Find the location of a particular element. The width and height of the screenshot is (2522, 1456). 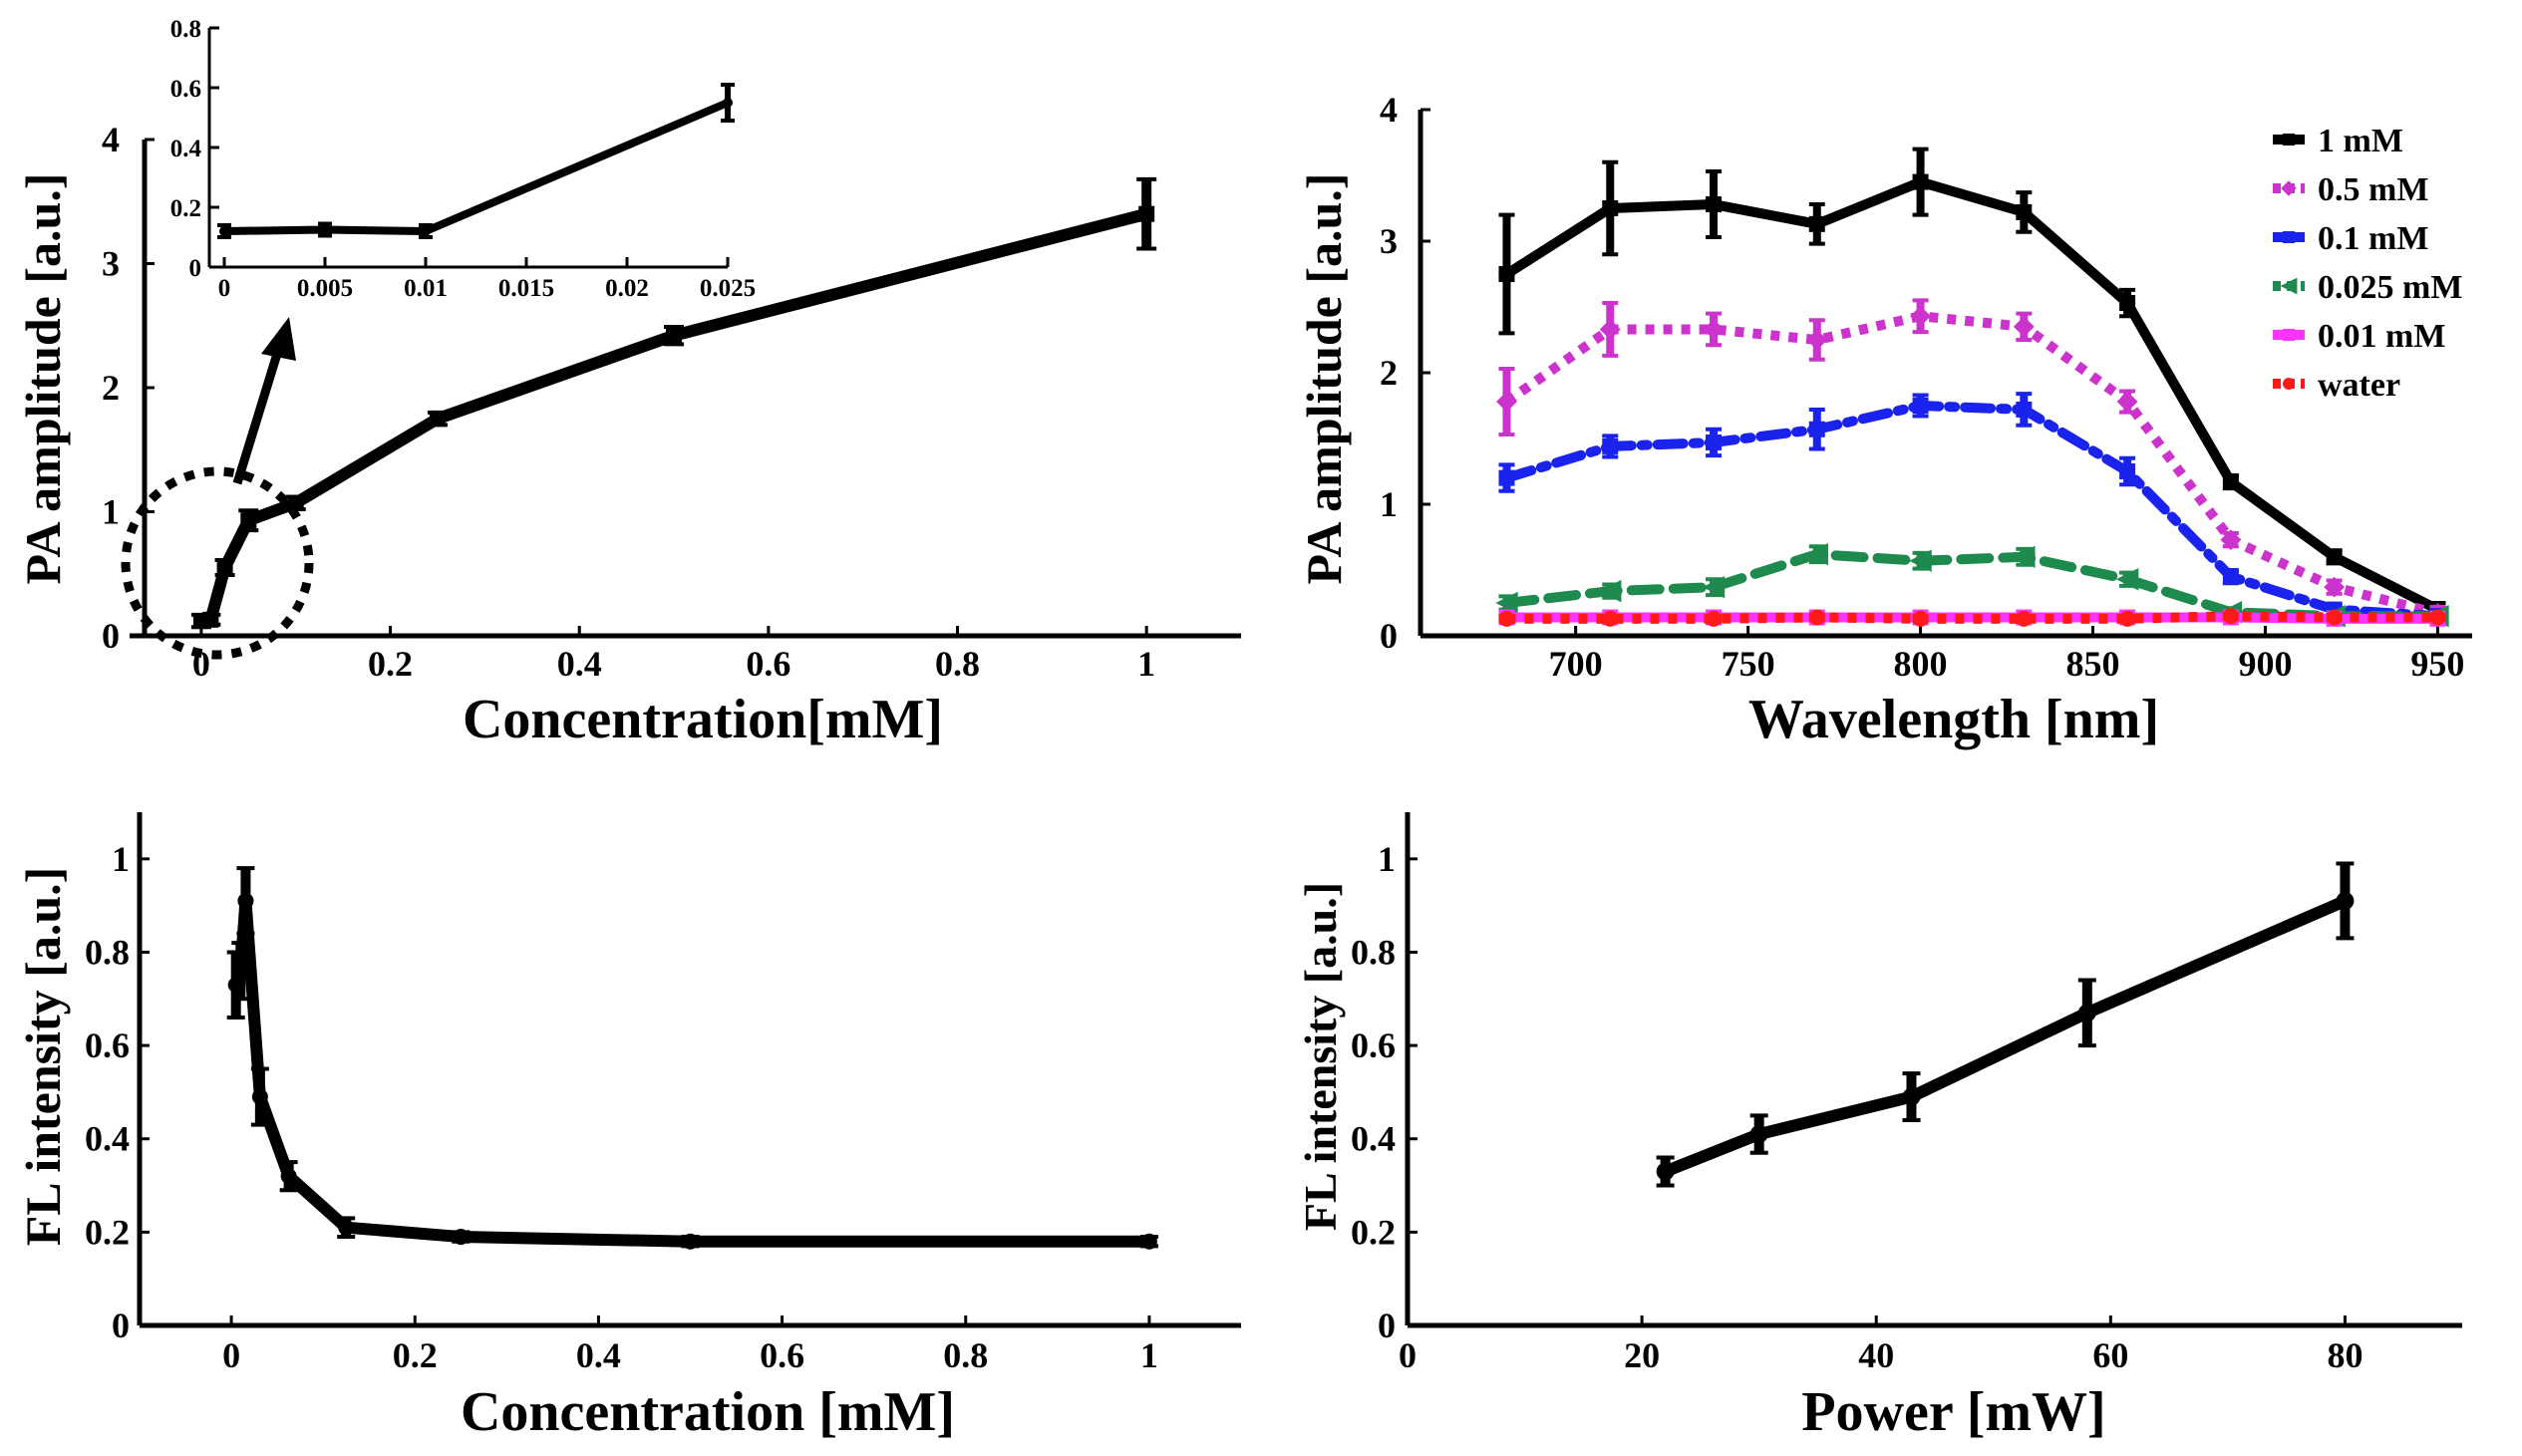

legend-label: 0.01 mM is located at coordinates (2381, 336).